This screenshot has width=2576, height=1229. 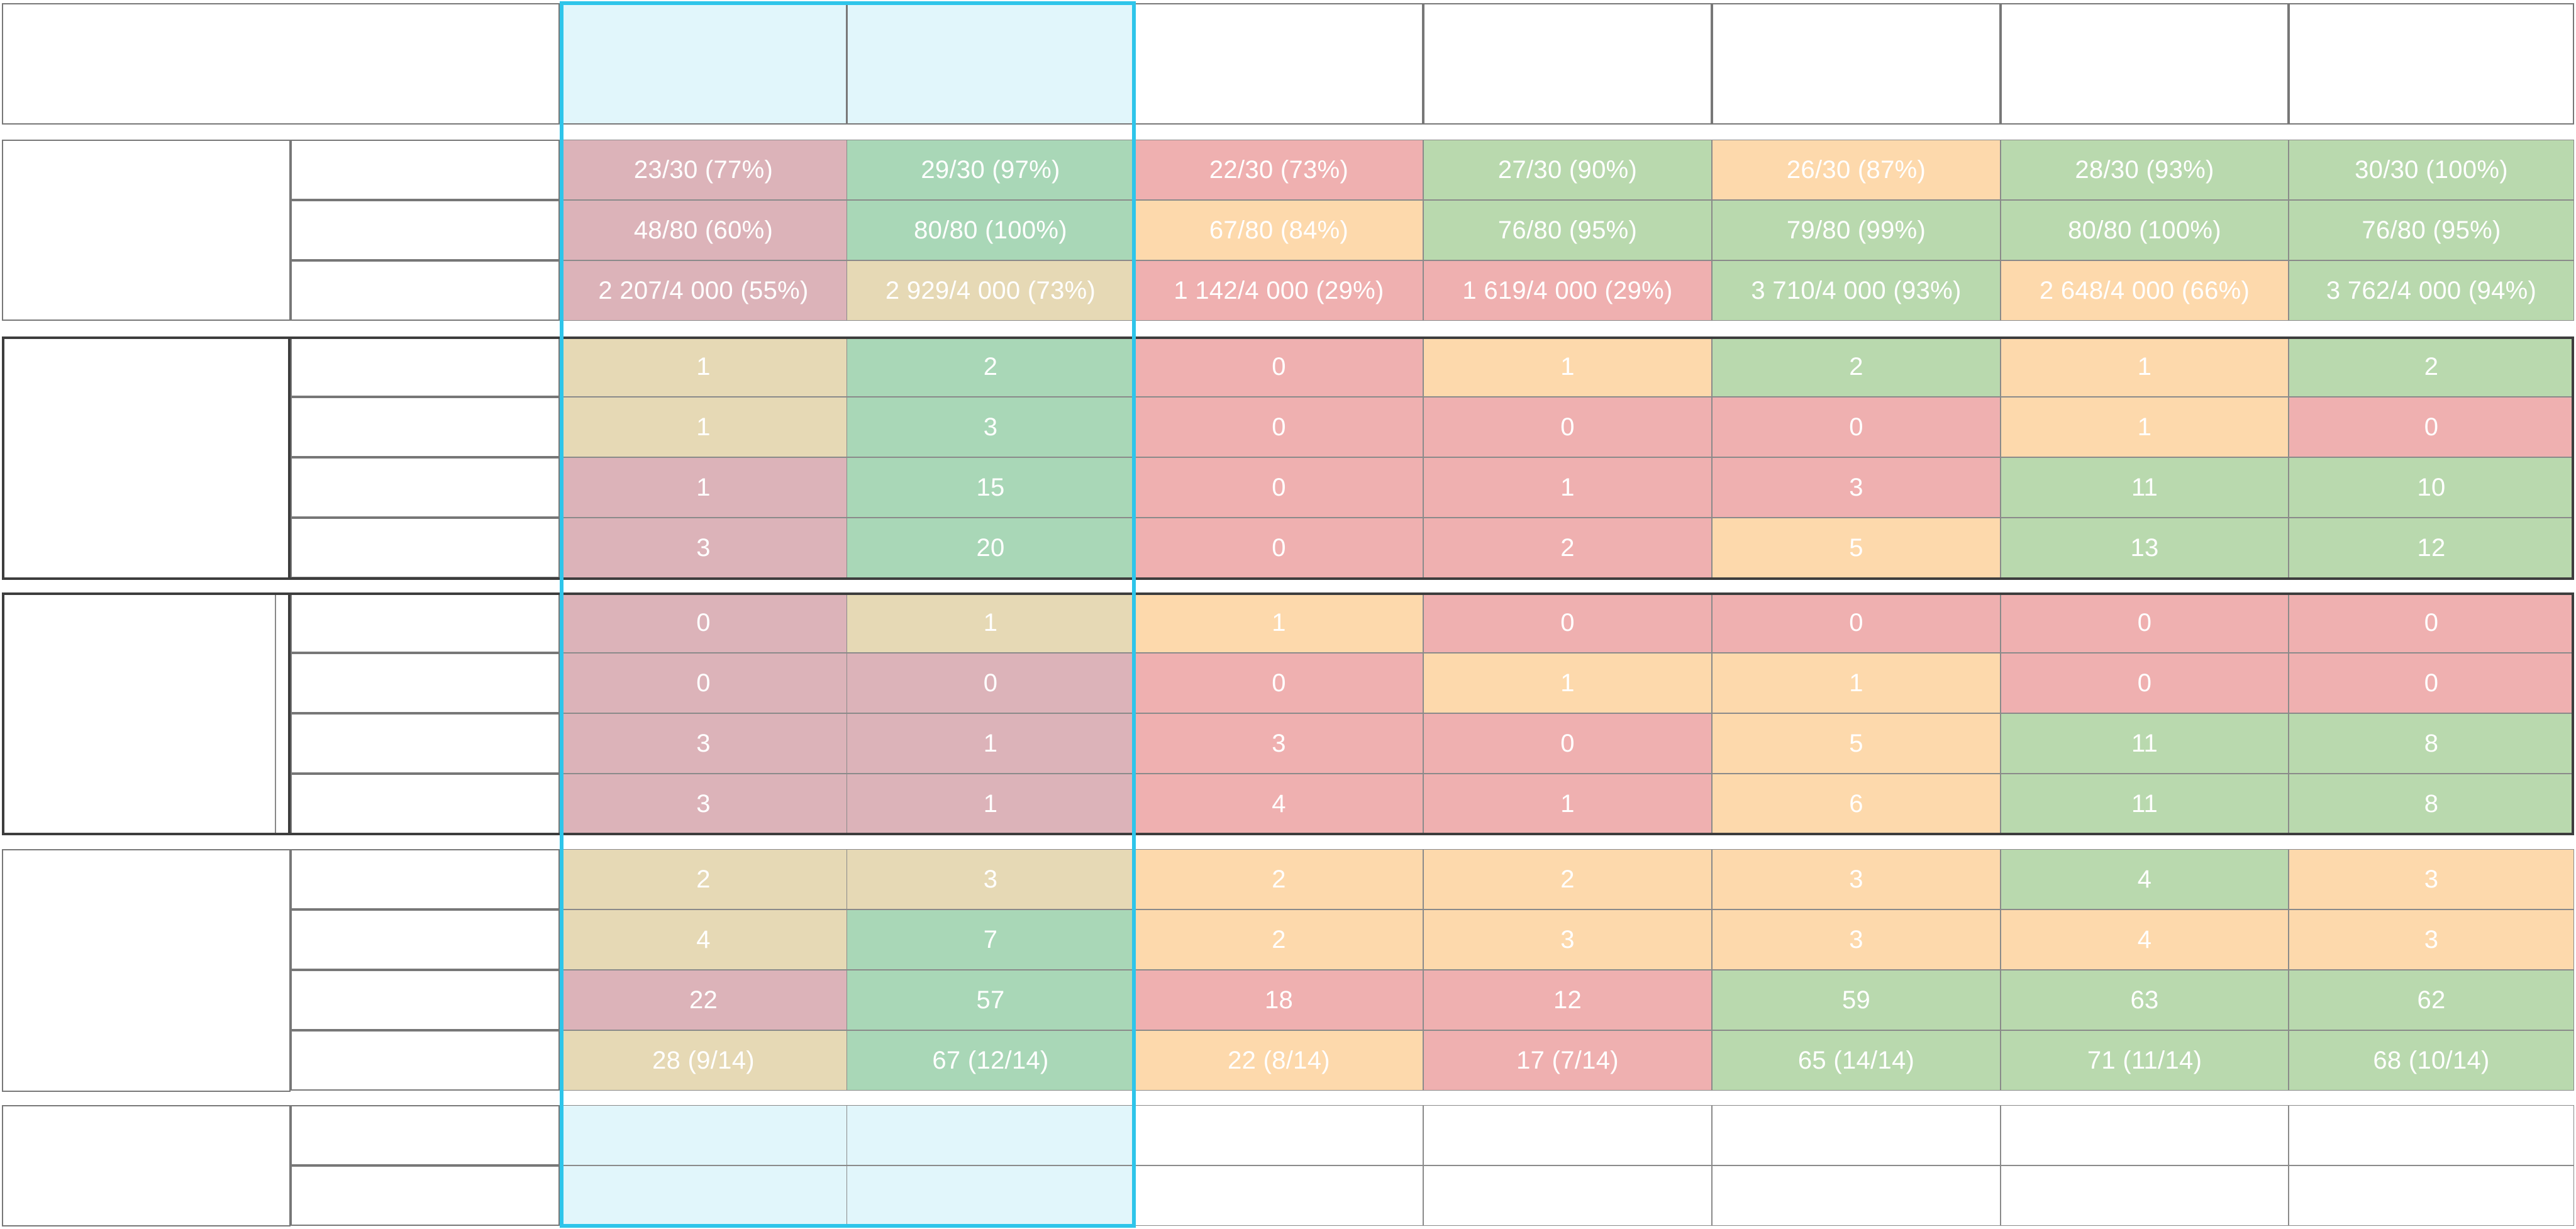 I want to click on table-cell: 3 710/4 000 (93%), so click(x=1856, y=290).